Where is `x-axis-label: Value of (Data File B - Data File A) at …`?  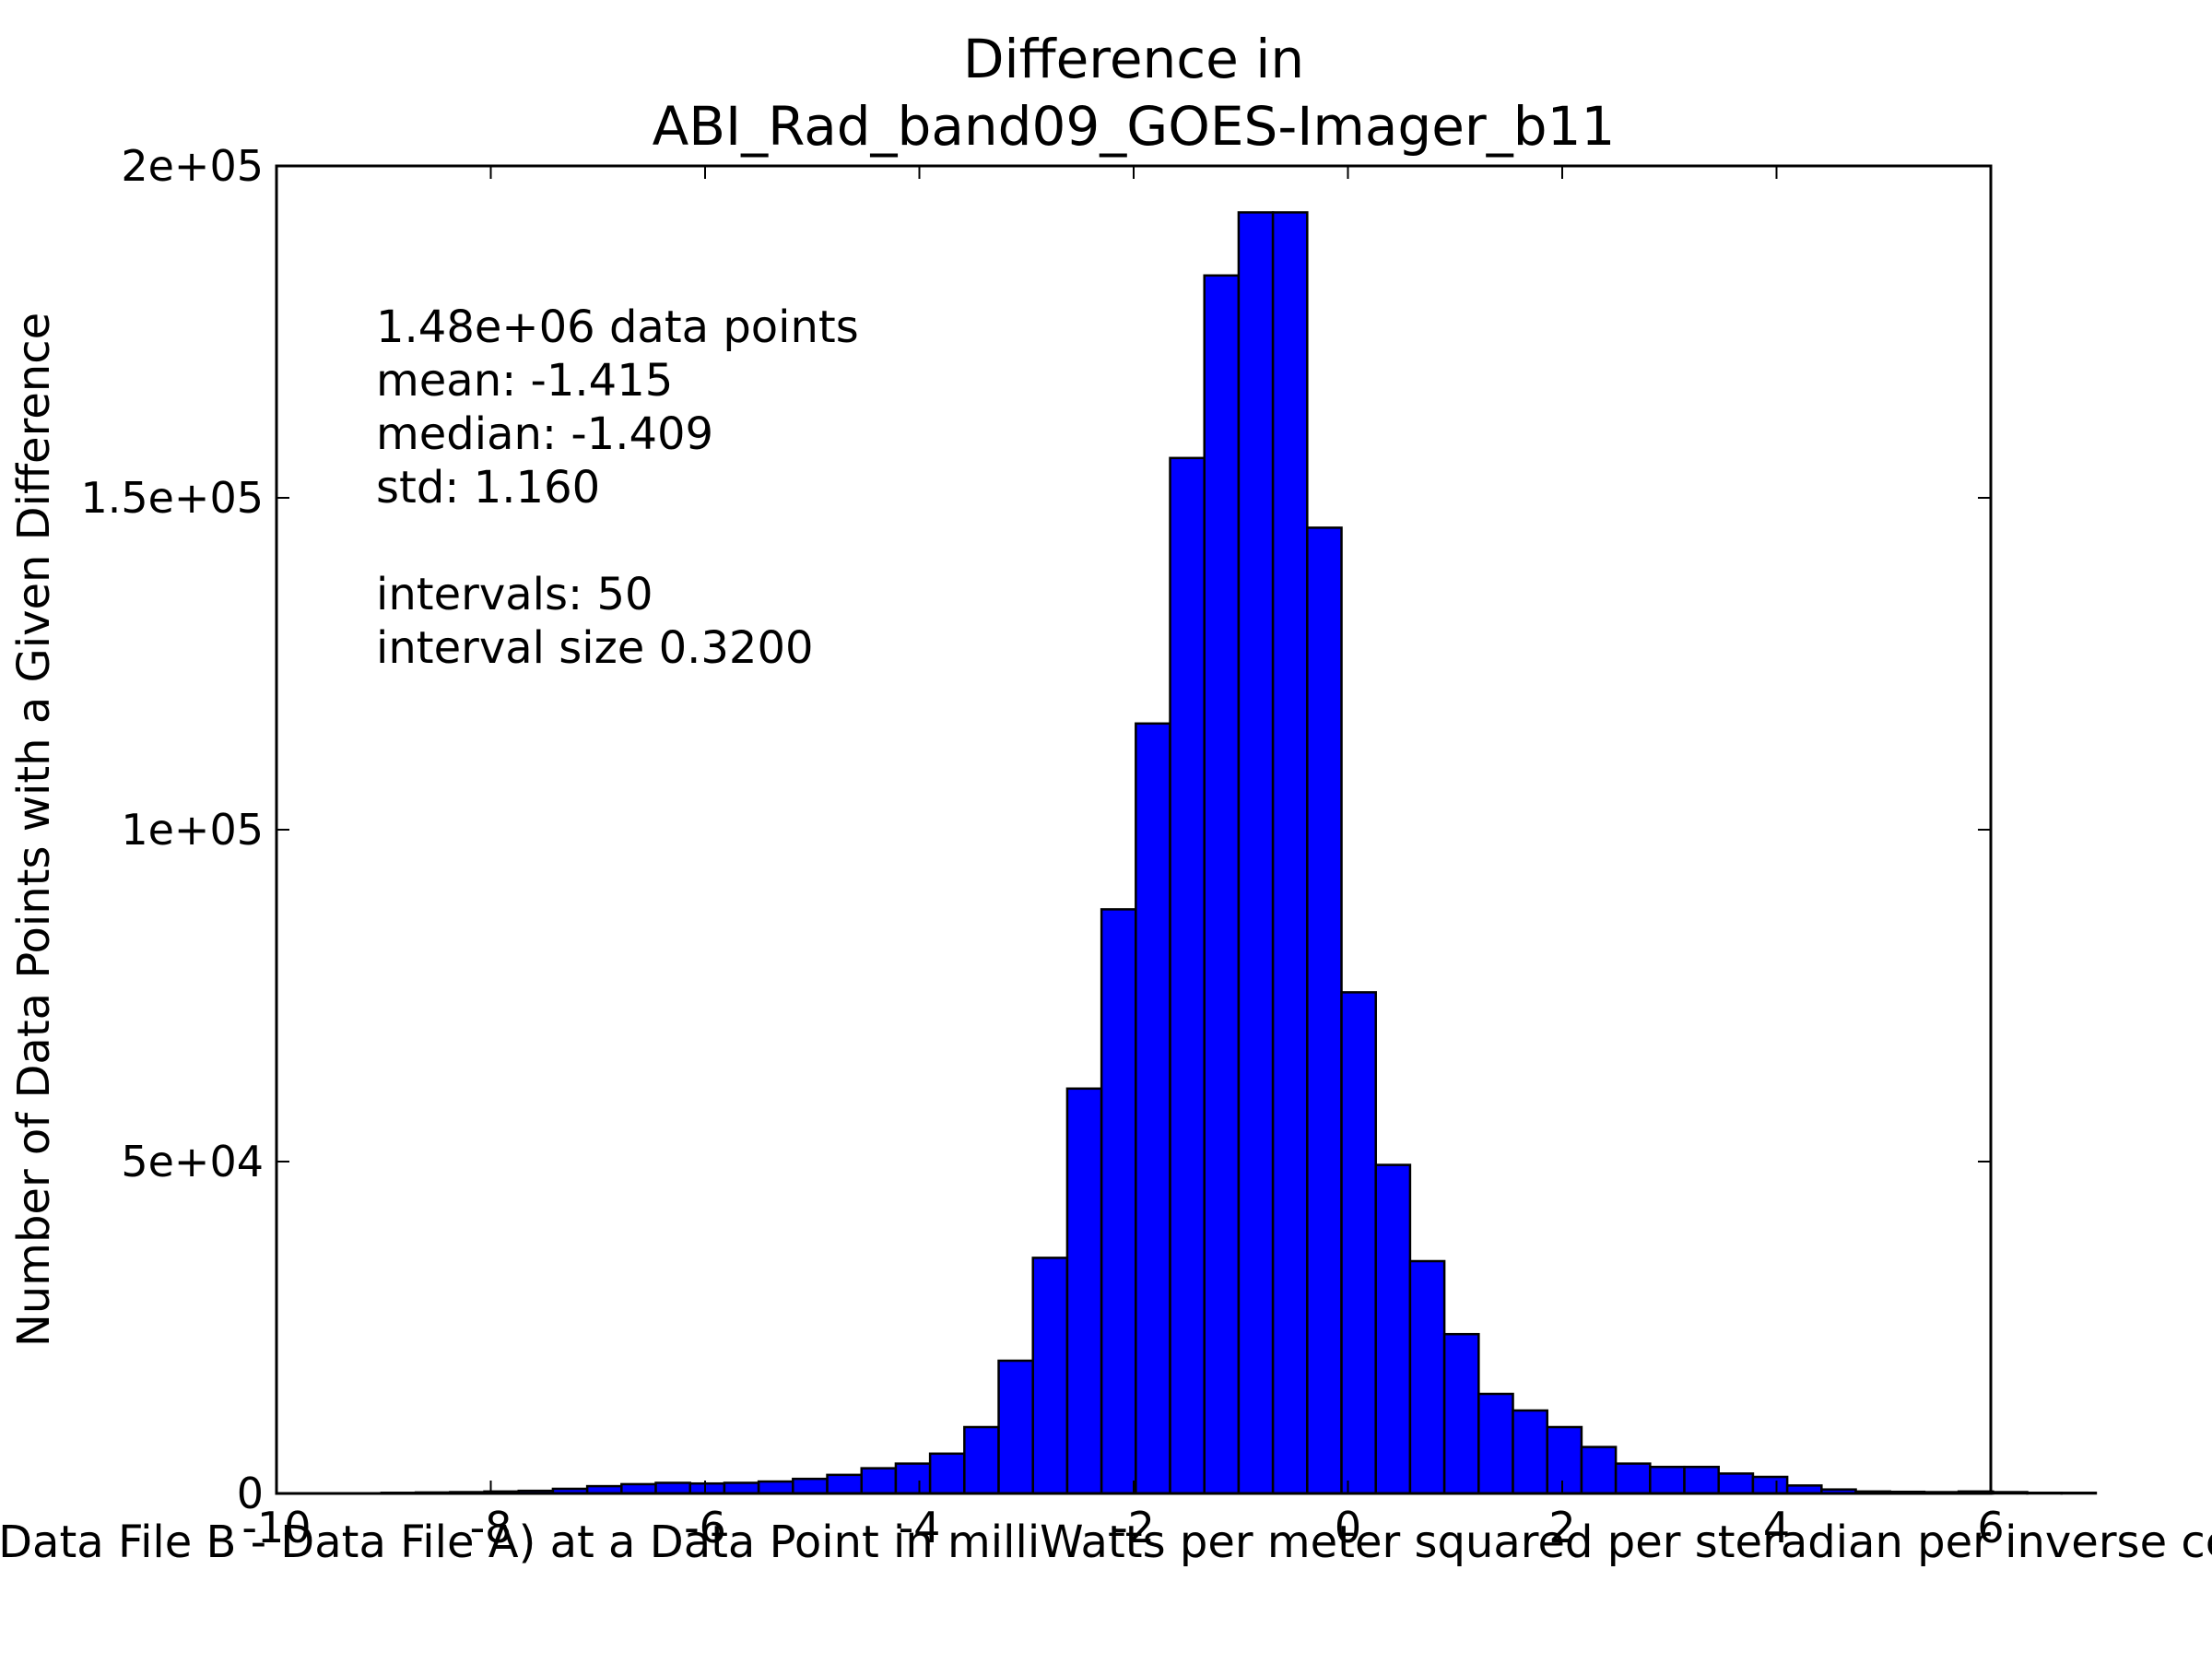
x-axis-label: Value of (Data File B - Data File A) at … is located at coordinates (1106, 1542).